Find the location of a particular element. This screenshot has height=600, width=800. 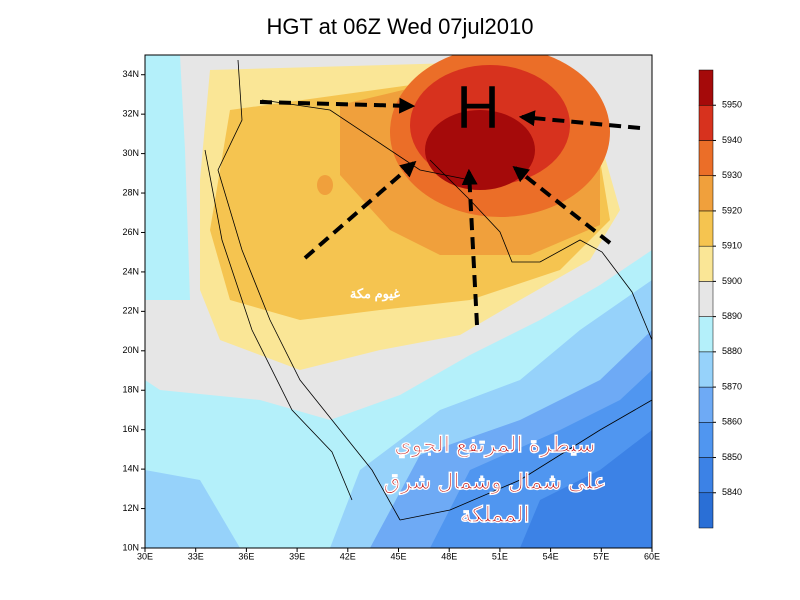

y-tick-label: 14N is located at coordinates (130, 468).